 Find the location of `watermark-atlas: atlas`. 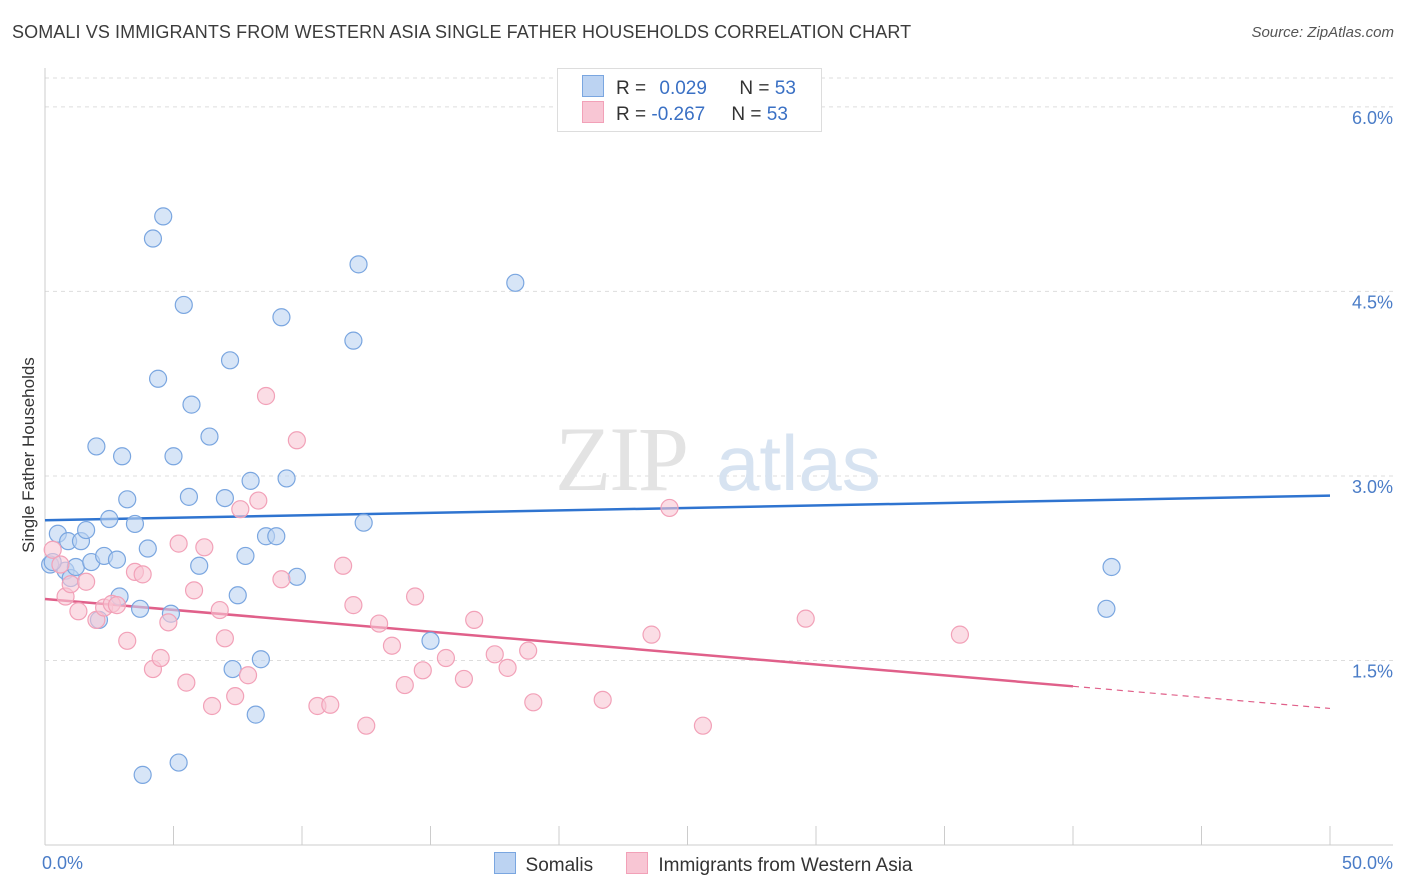

watermark-atlas: atlas is located at coordinates (798, 463).